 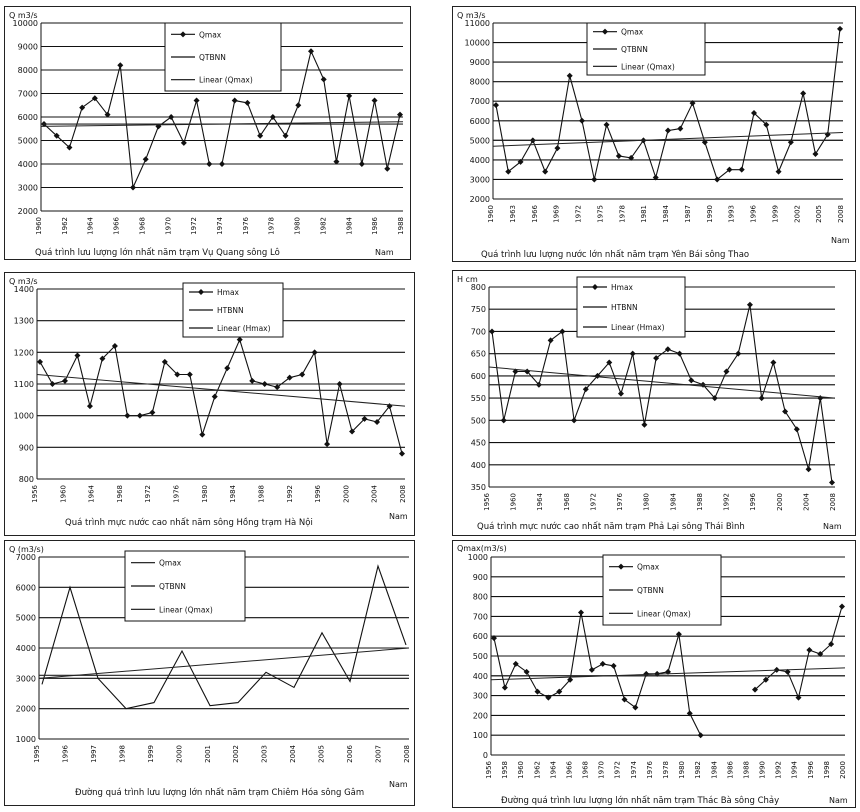 I want to click on y-tick-label: 600, so click(x=480, y=636).